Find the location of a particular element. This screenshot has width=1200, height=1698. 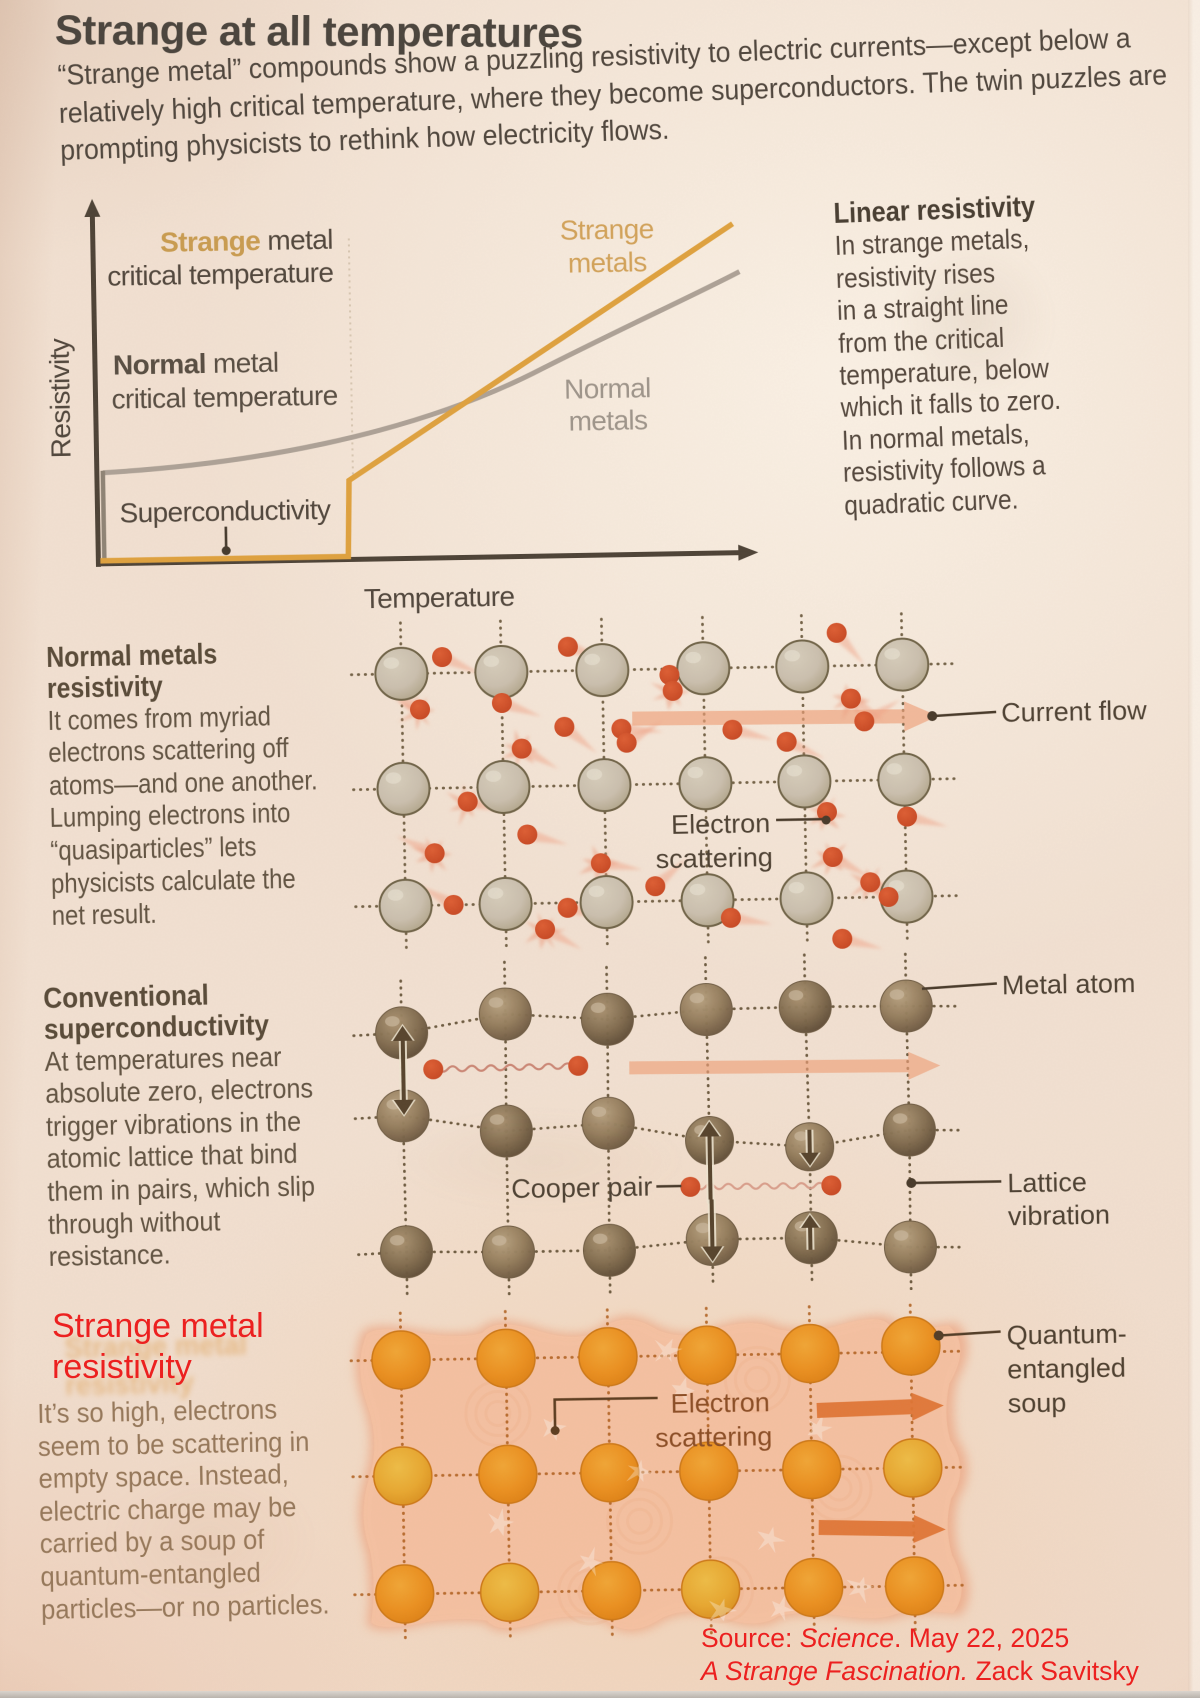

svg-text: Normal is located at coordinates (607, 388).